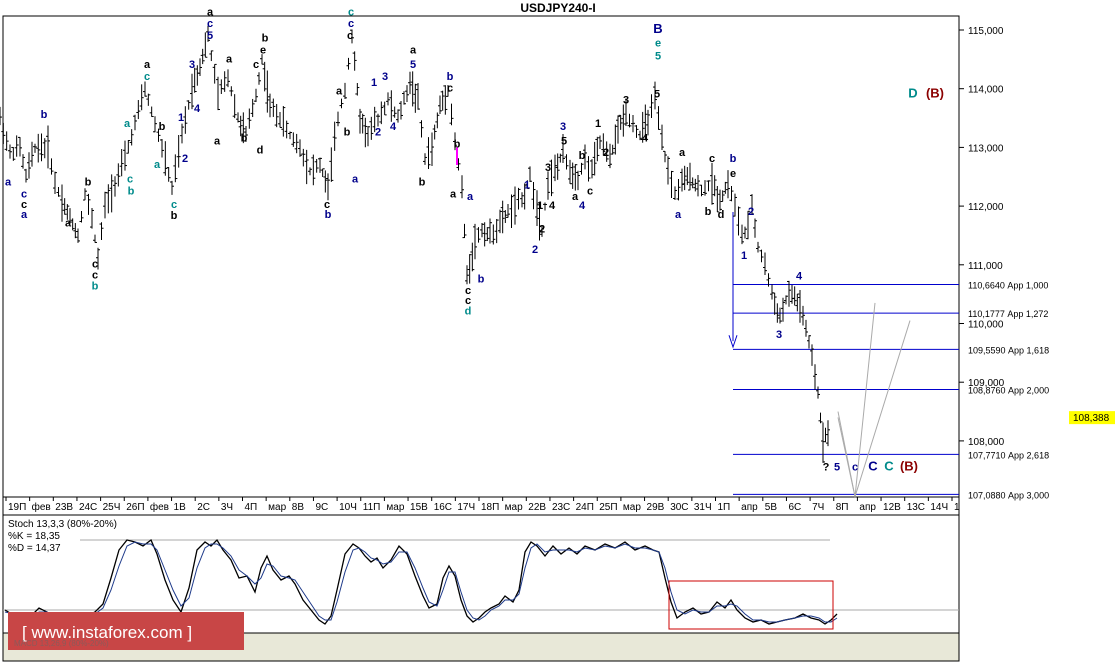  Describe the element at coordinates (842, 507) in the screenshot. I see `x-tick-label: 8П` at that location.